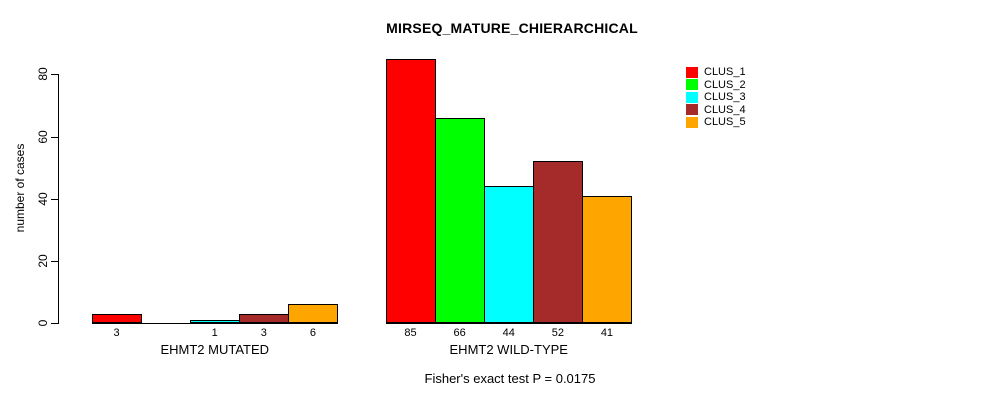 The width and height of the screenshot is (990, 400). I want to click on group-label-ehmt2-mutated: EHMT2 MUTATED, so click(215, 349).